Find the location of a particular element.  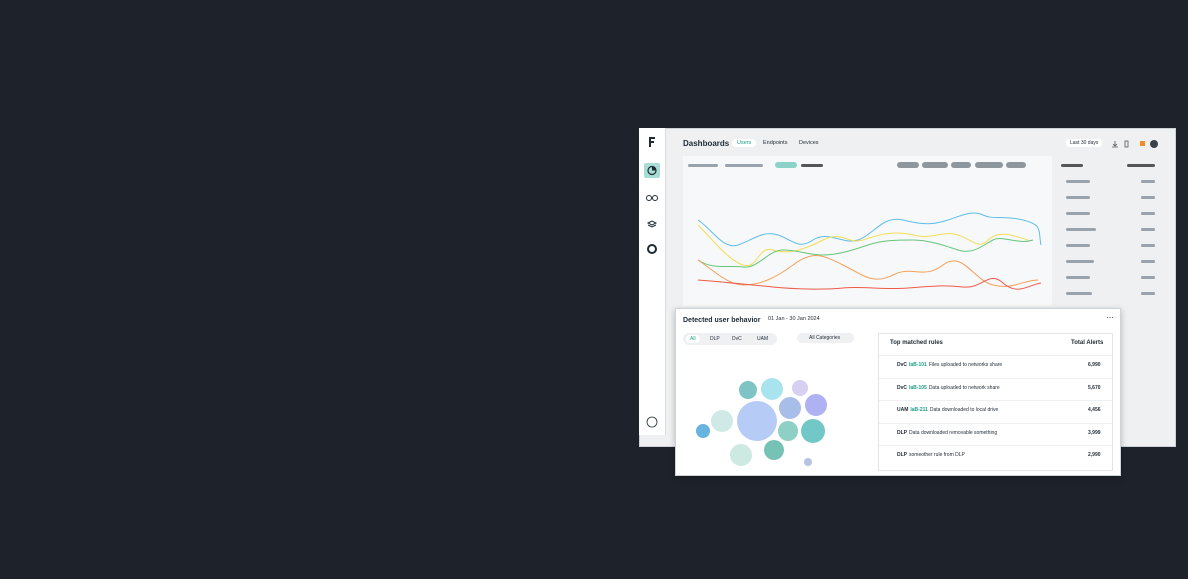

sidebar is located at coordinates (652, 281).